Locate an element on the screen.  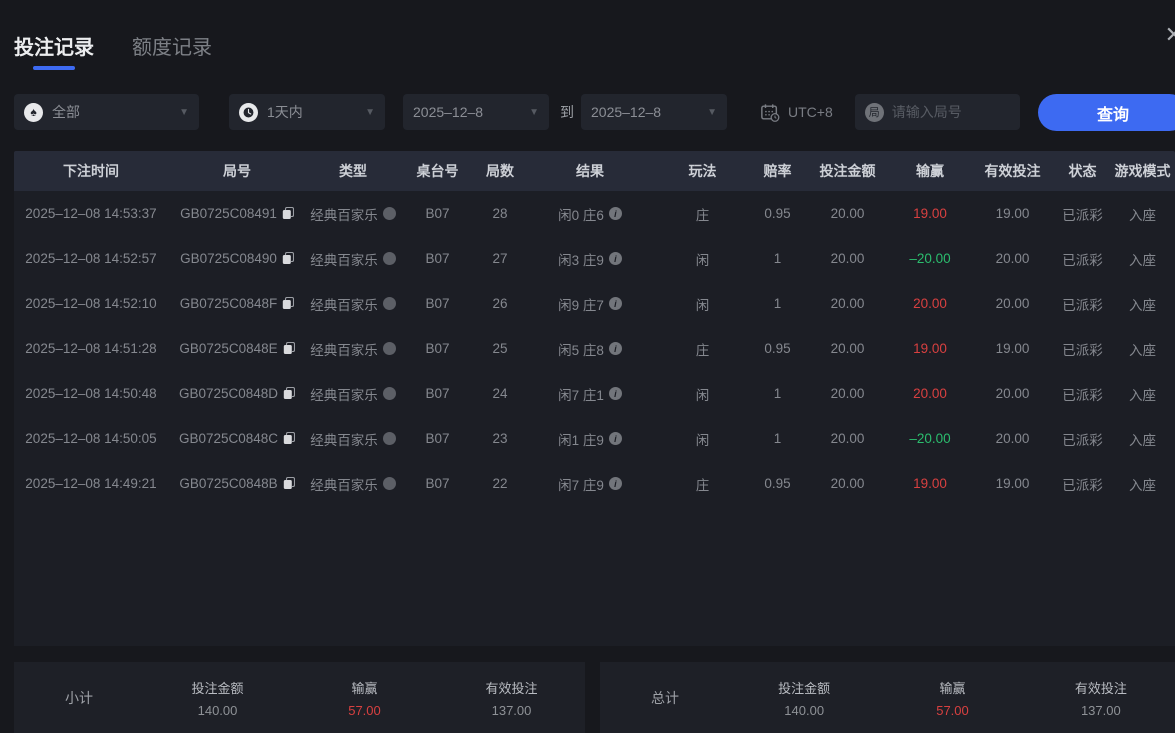
subtotal-label: 小计 is located at coordinates (79, 697).